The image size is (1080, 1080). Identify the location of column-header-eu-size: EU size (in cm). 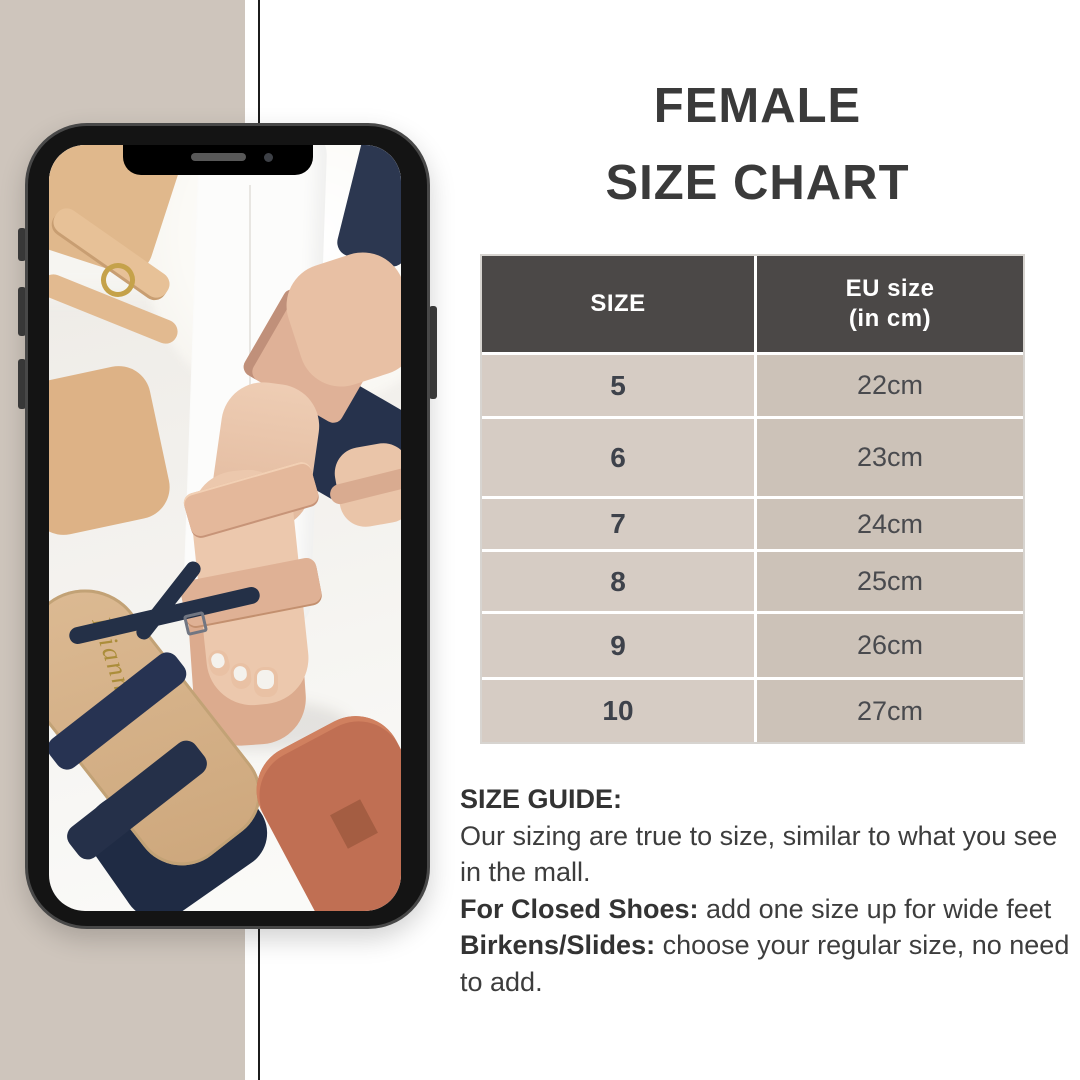
(890, 304).